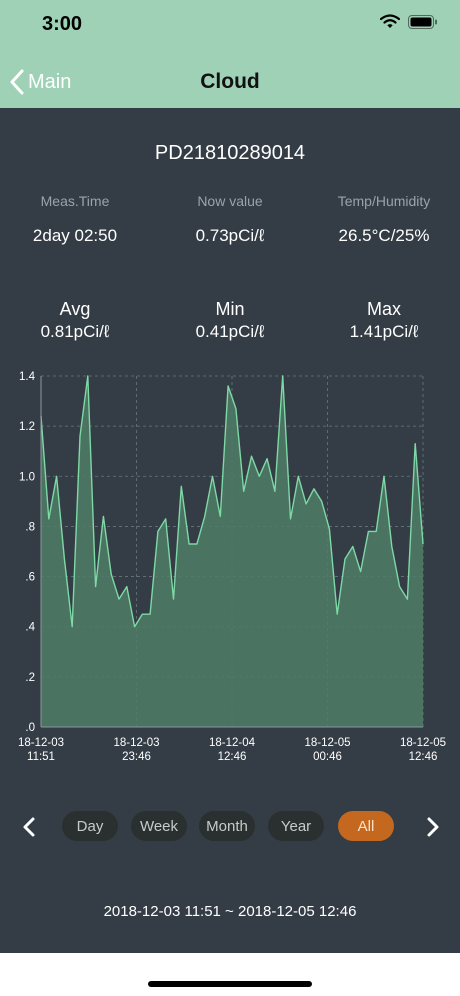  I want to click on period-year-button: Year, so click(296, 826).